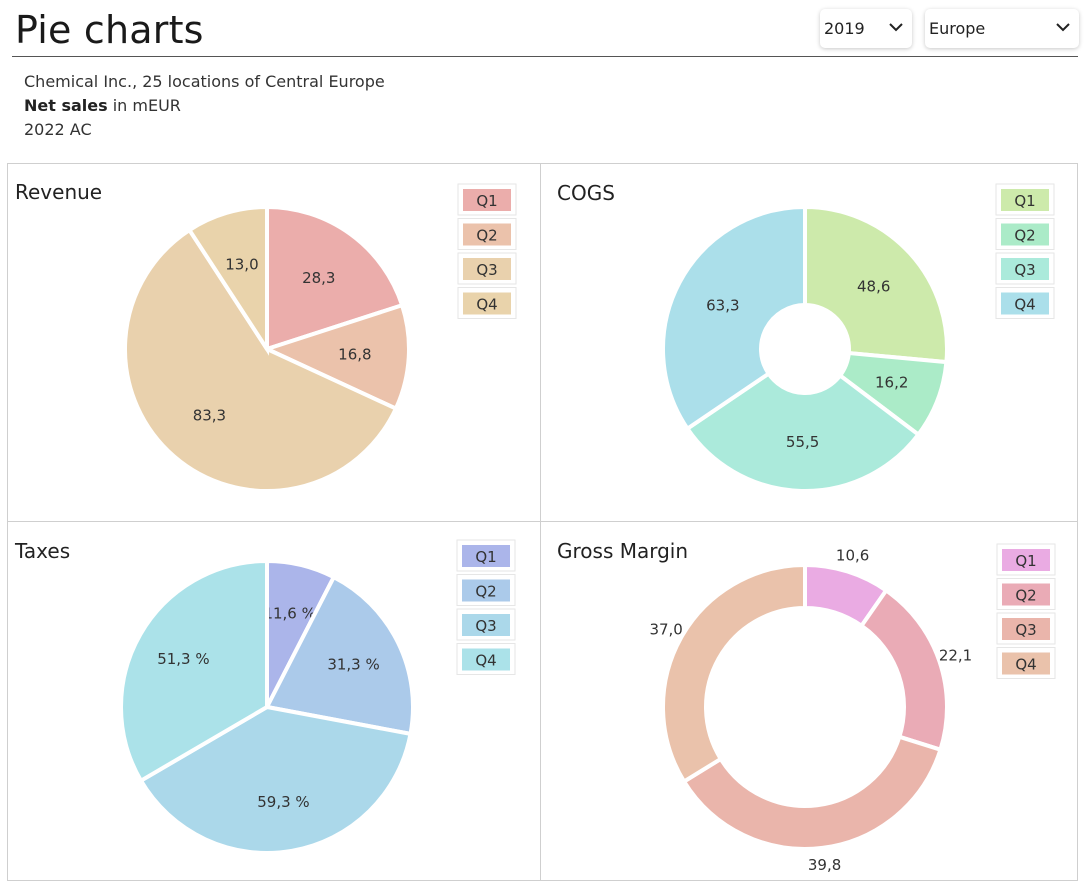 The height and width of the screenshot is (892, 1088). Describe the element at coordinates (545, 56) in the screenshot. I see `title-divider` at that location.